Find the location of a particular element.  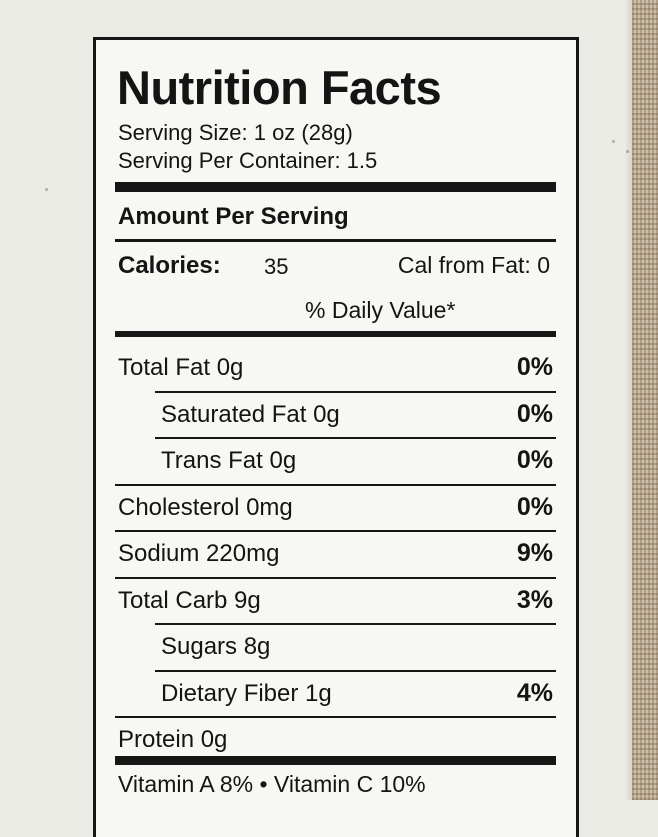

nutrient-row: Sodium 220mg 9% is located at coordinates (335, 555).